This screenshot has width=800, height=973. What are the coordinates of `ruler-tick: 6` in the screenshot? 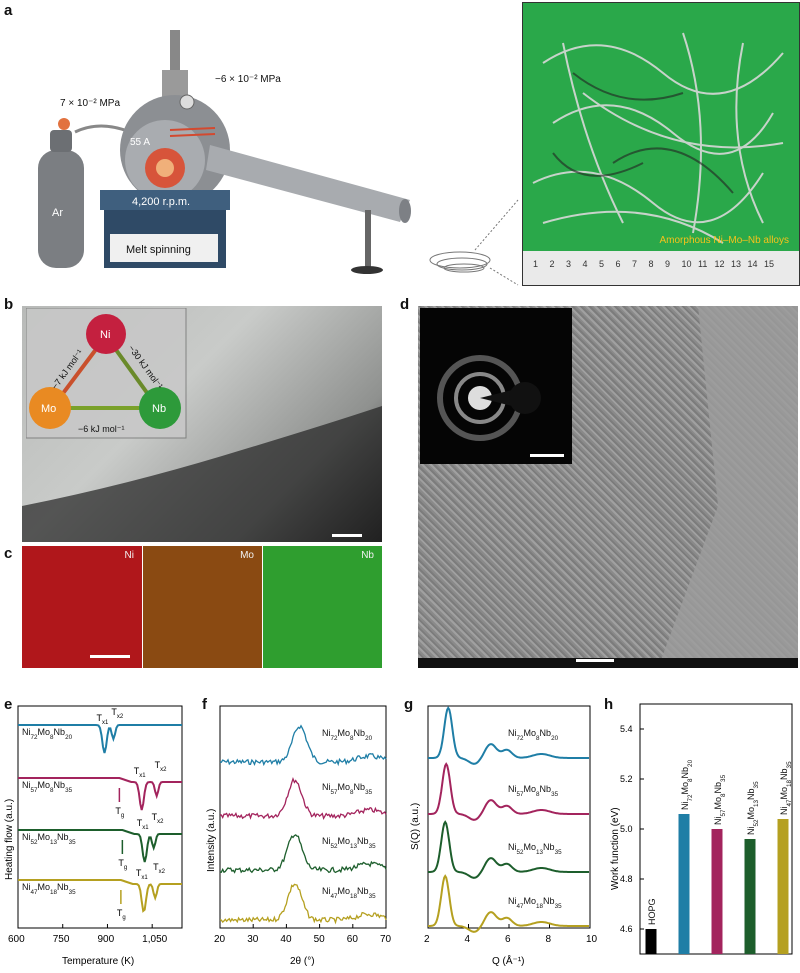 It's located at (618, 264).